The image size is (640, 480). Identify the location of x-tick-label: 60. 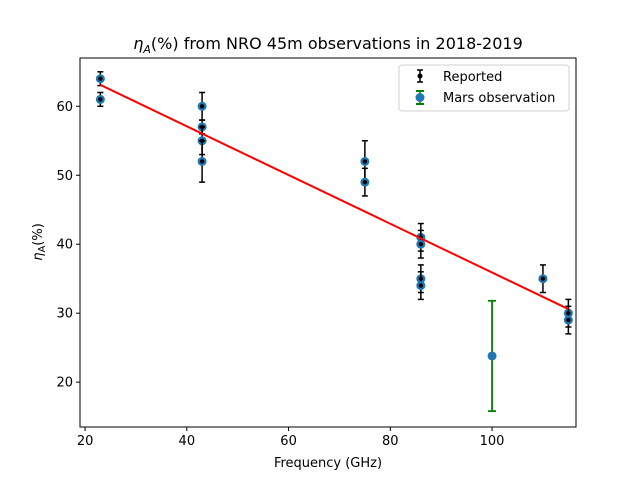
(288, 441).